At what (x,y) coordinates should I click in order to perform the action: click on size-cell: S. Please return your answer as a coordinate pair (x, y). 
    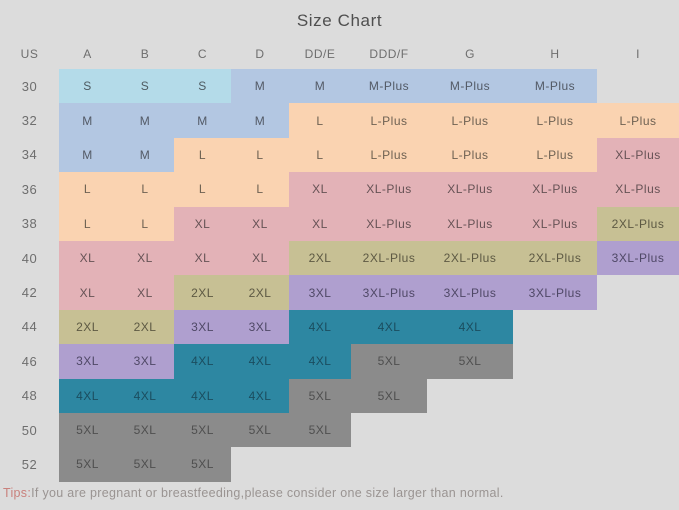
    Looking at the image, I should click on (202, 86).